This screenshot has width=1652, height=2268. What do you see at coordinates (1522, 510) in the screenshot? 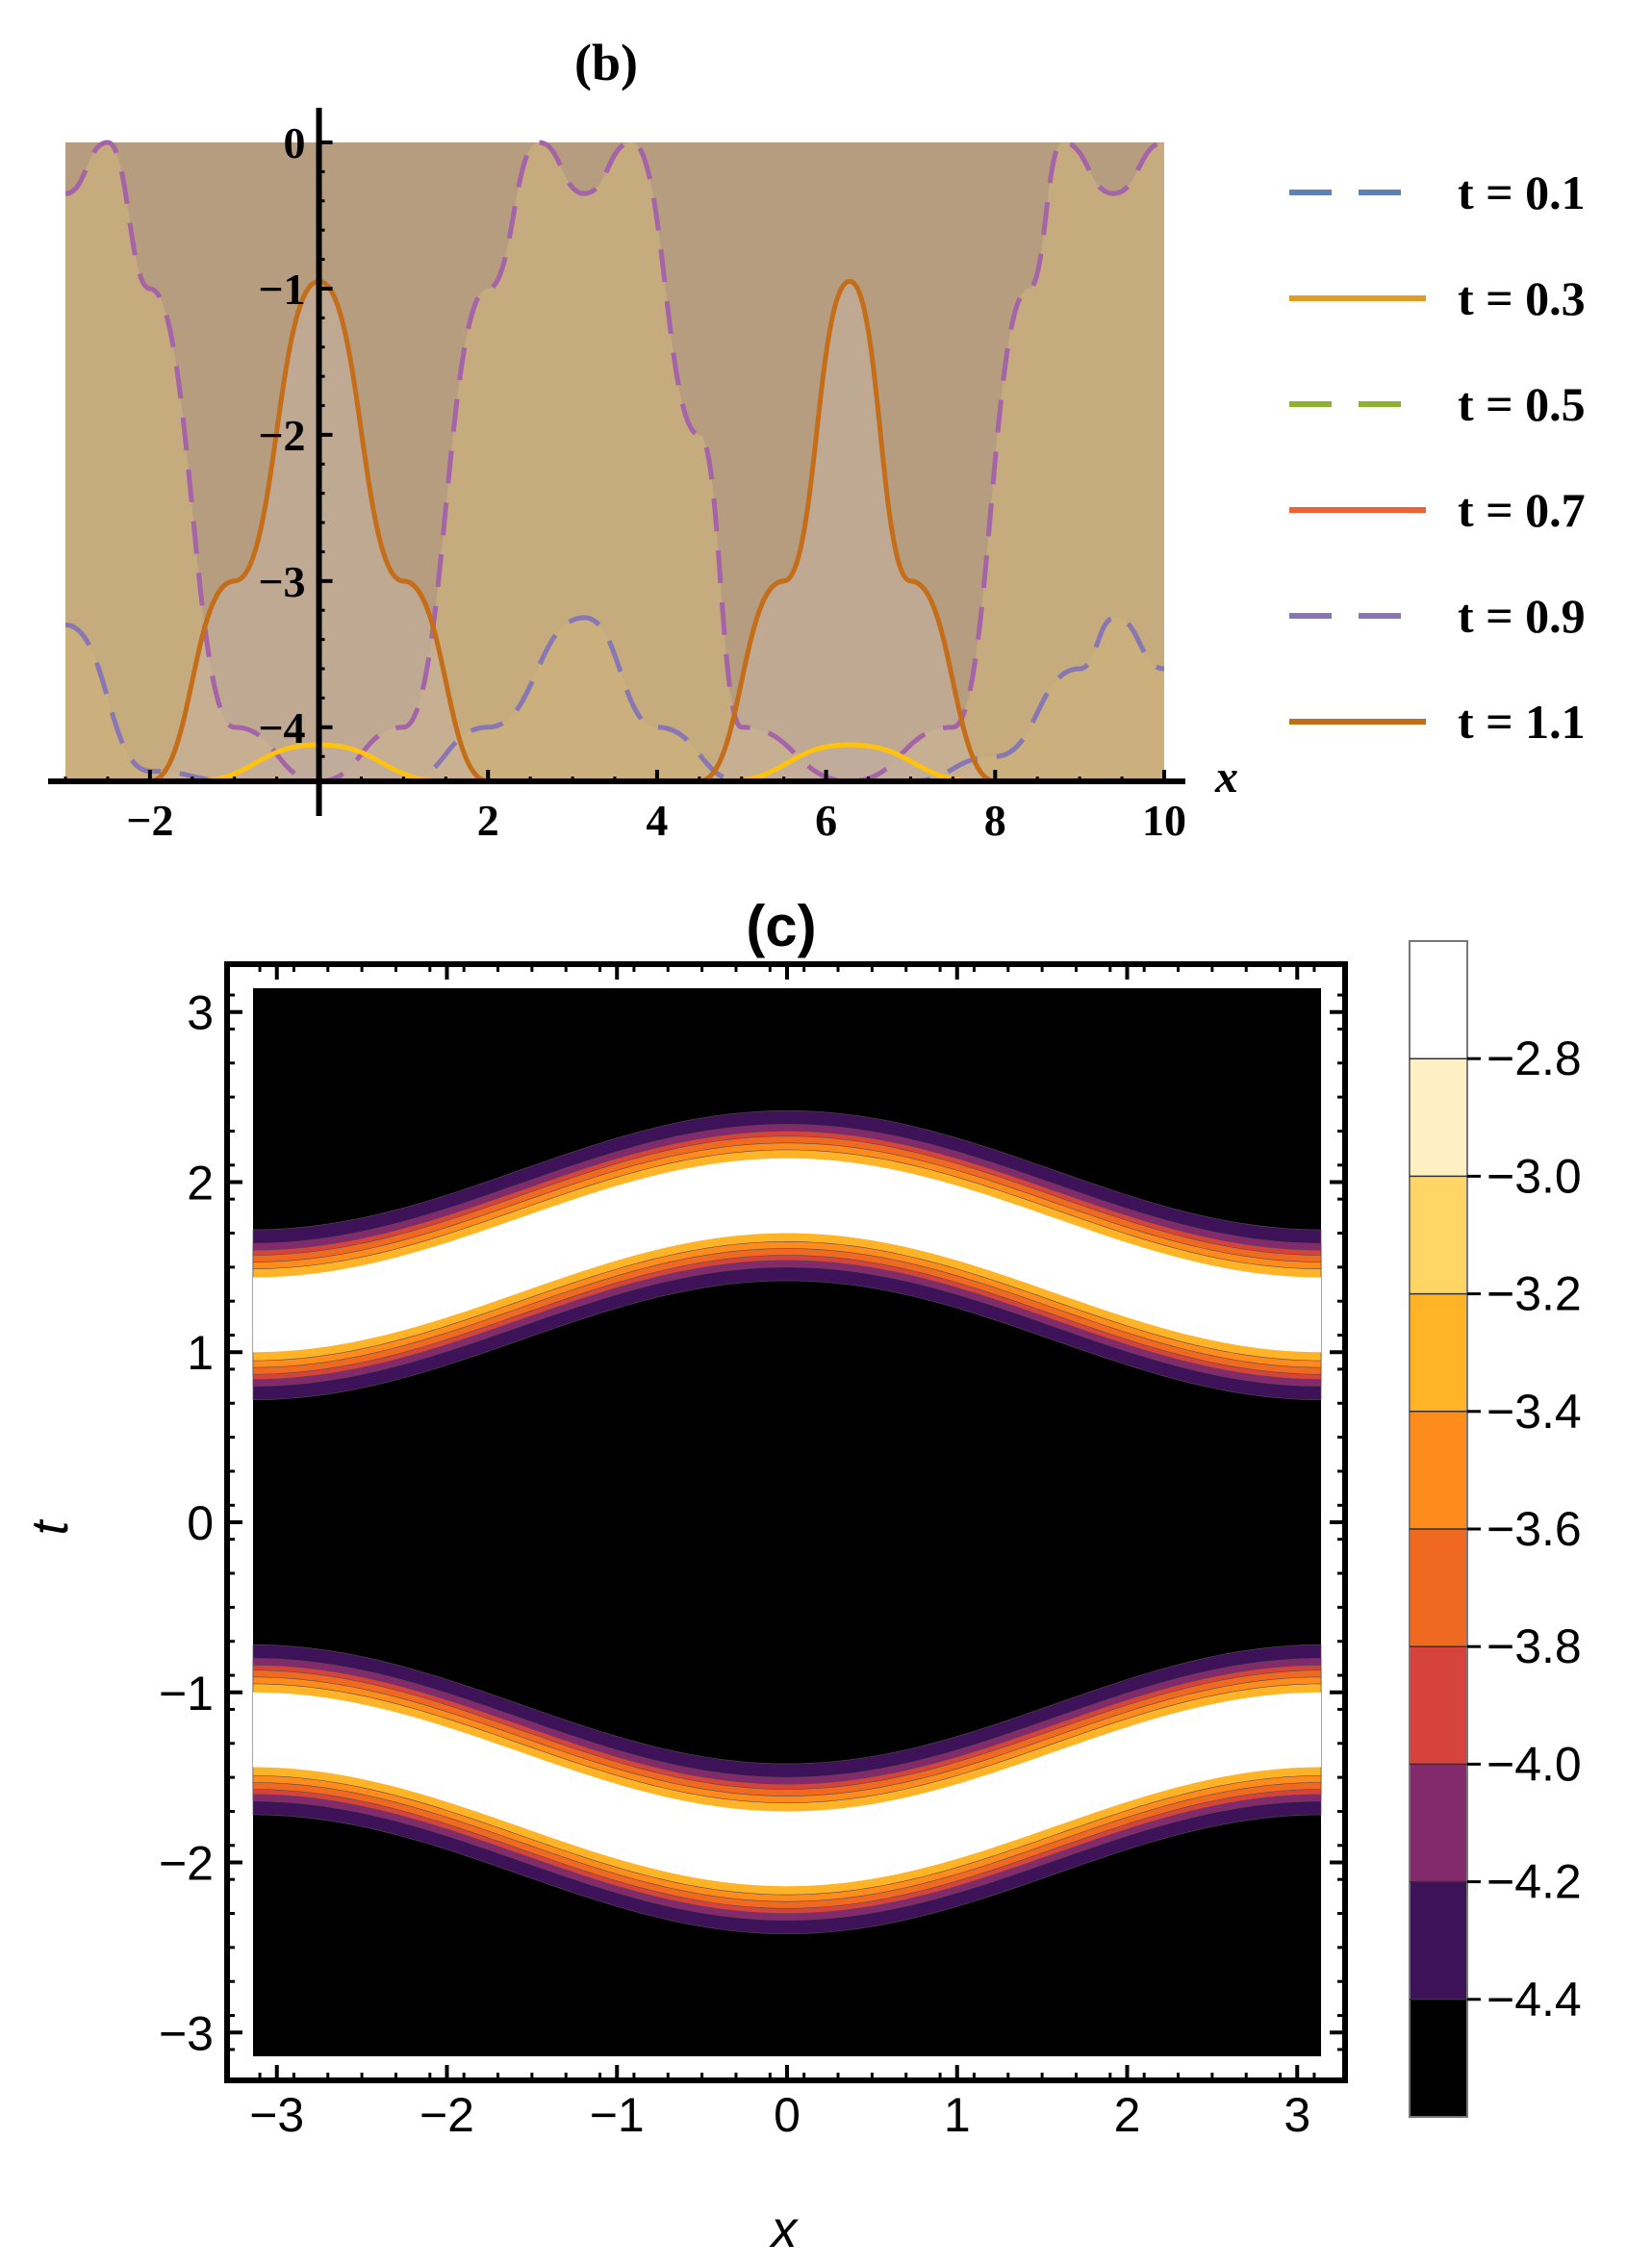
I see `panel-b-legend-label: t = 0.7` at bounding box center [1522, 510].